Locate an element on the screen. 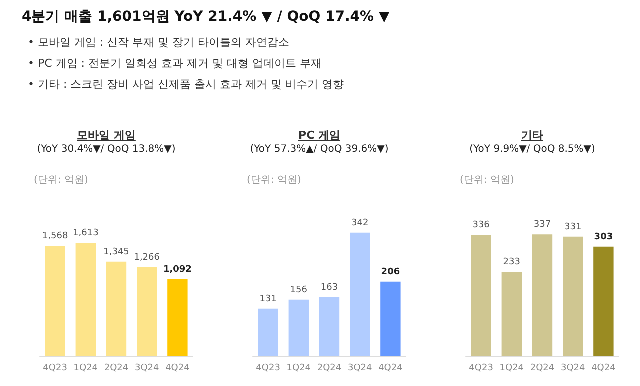 The width and height of the screenshot is (640, 386). data-label: 1,613 is located at coordinates (86, 233).